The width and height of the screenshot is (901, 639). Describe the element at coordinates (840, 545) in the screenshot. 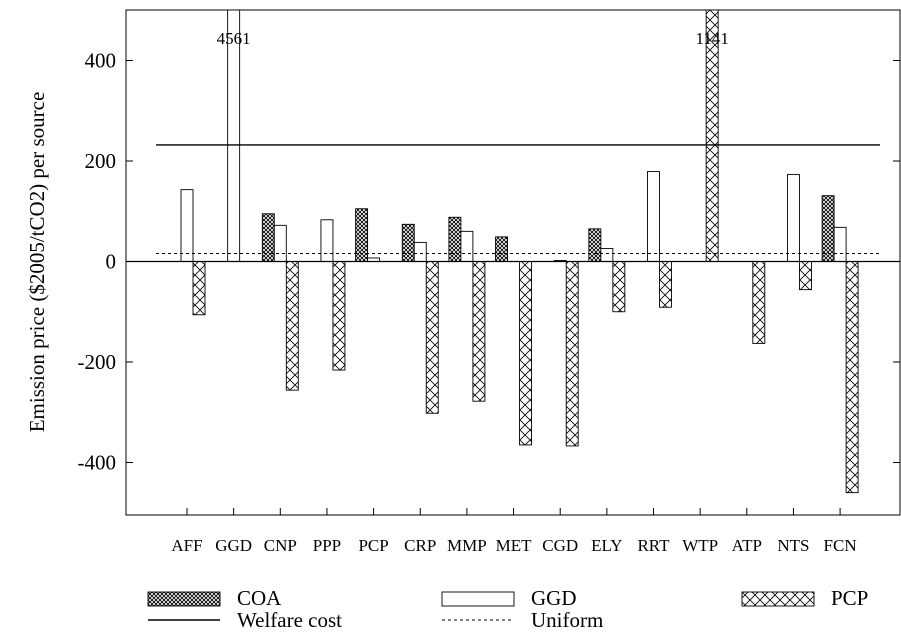

I see `x-tick-label: FCN` at that location.